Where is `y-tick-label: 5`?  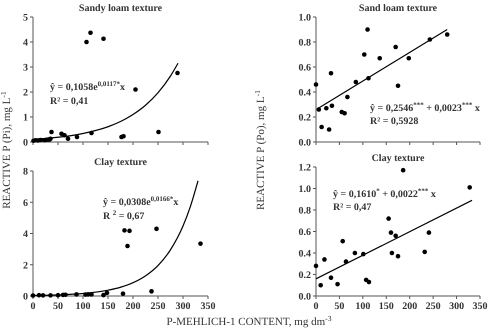 y-tick-label: 5 is located at coordinates (25, 18).